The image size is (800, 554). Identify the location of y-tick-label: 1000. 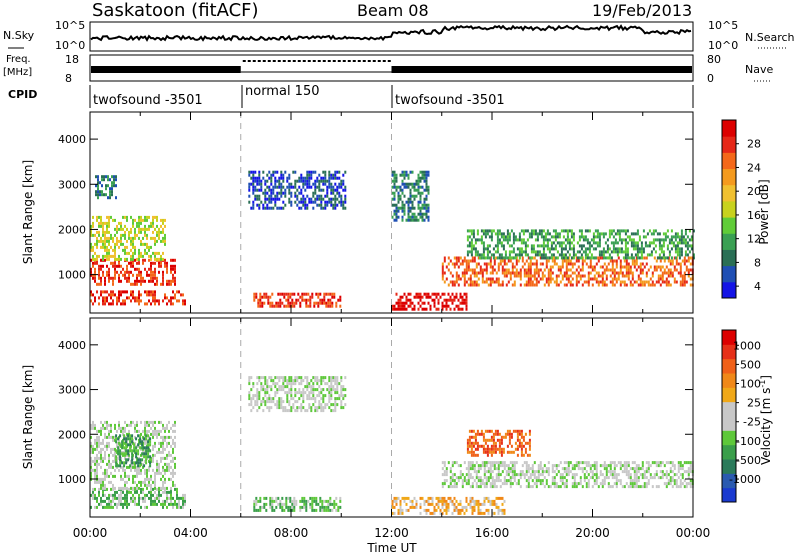
(72, 275).